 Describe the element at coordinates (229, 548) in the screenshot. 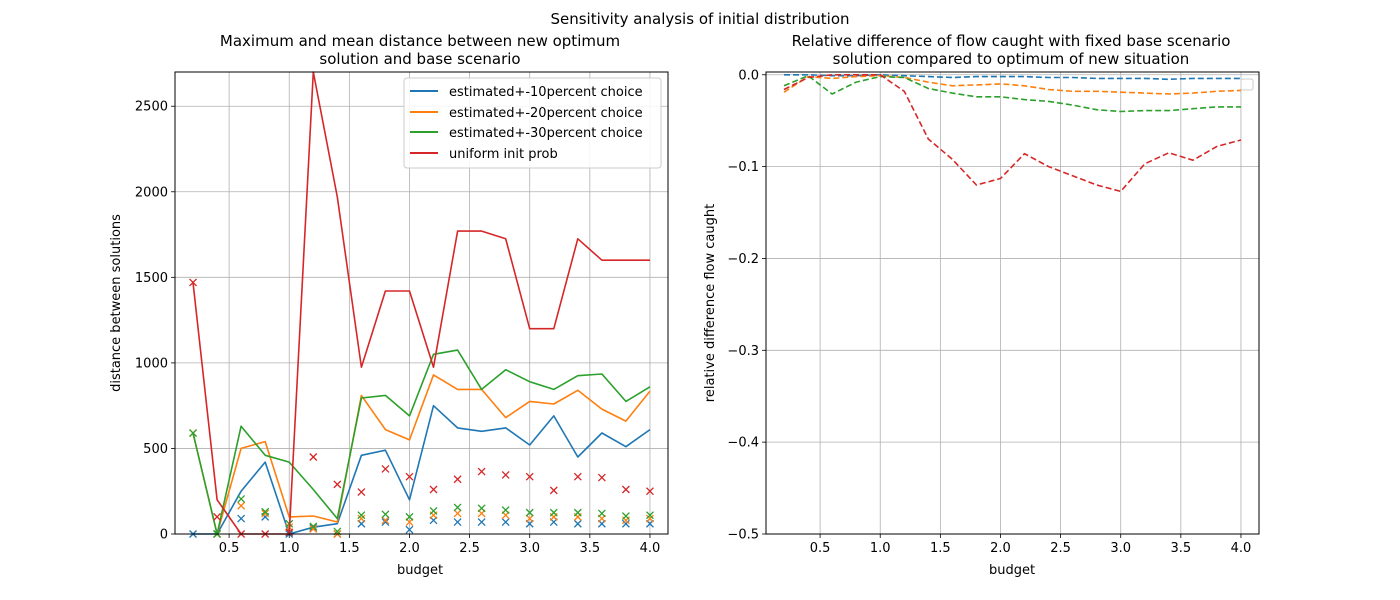

I see `left-xtick-label: 0.5` at that location.